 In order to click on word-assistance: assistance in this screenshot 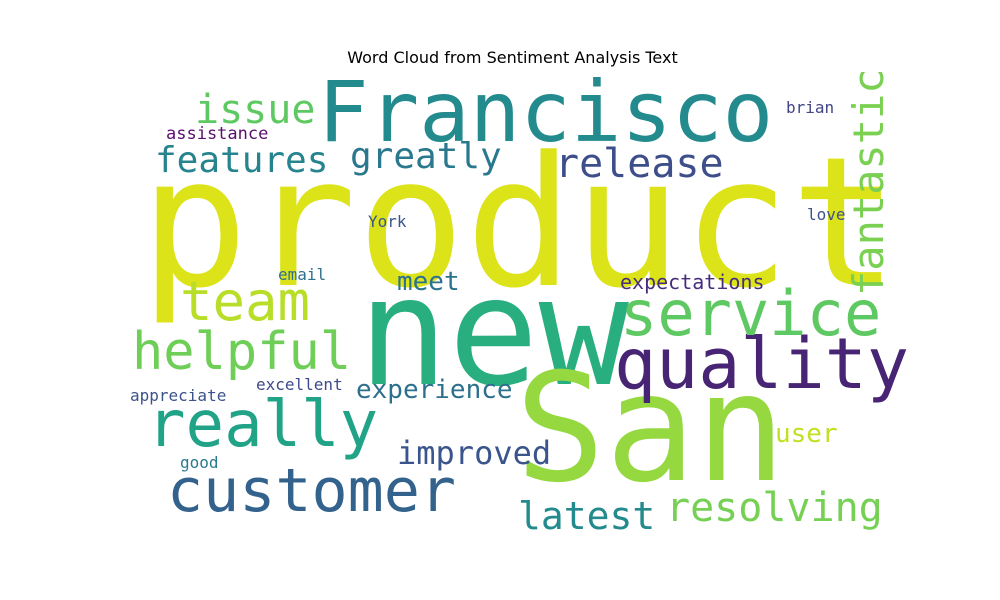, I will do `click(217, 134)`.